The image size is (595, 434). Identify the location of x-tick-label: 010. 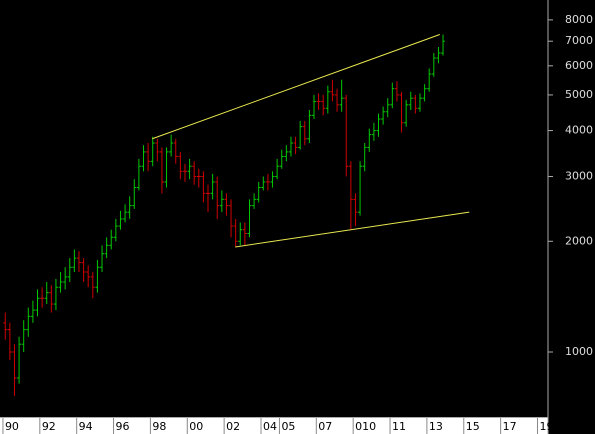
(365, 426).